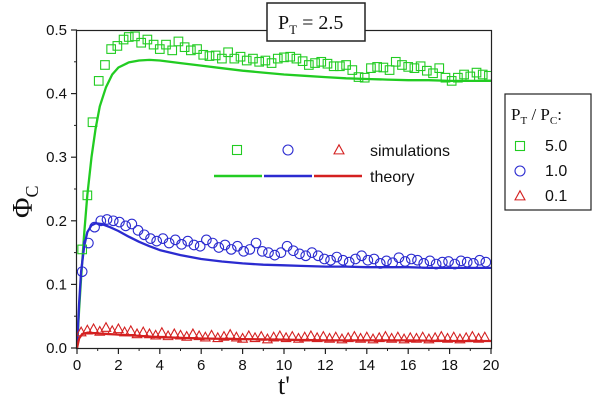  What do you see at coordinates (559, 114) in the screenshot?
I see `ratio-title-end: :` at bounding box center [559, 114].